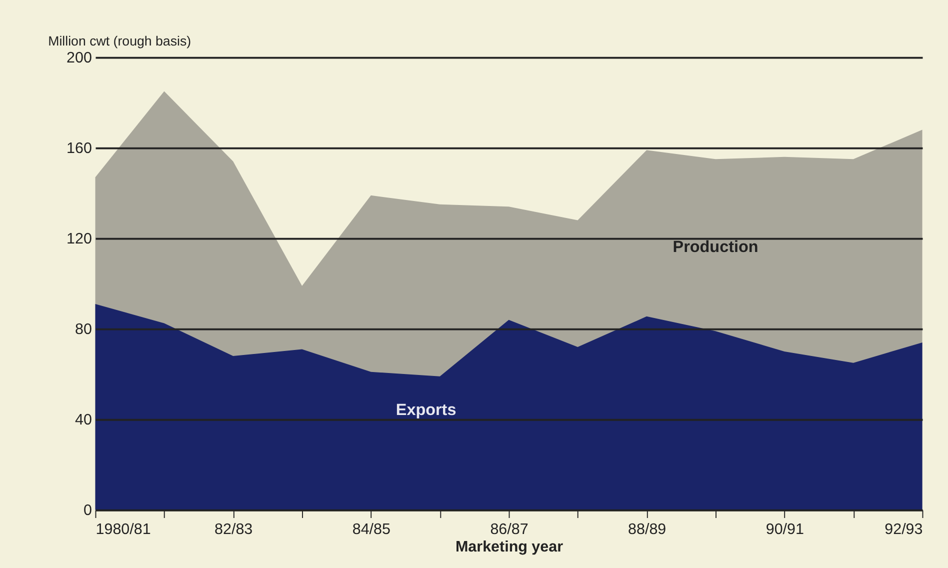 This screenshot has height=568, width=948. I want to click on y-tick-label: 120, so click(79, 239).